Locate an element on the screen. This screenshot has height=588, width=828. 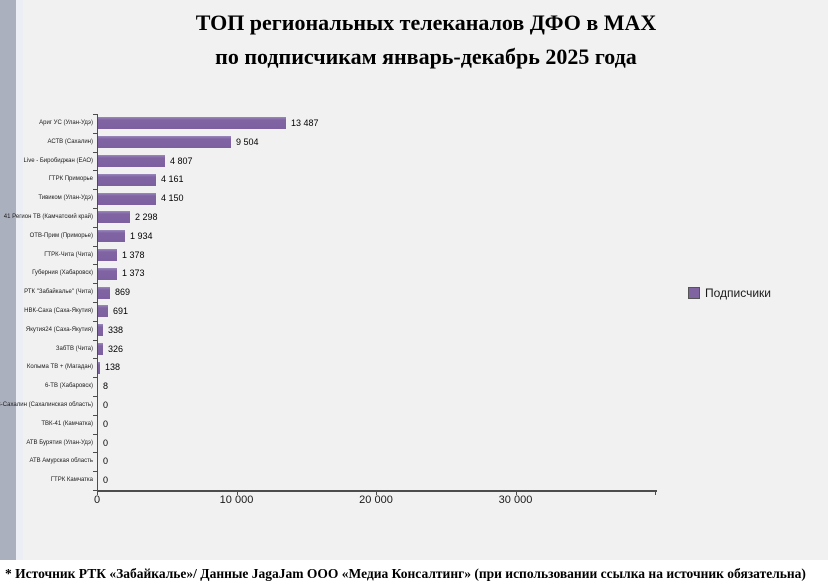
value-label: 338 is located at coordinates (116, 329).